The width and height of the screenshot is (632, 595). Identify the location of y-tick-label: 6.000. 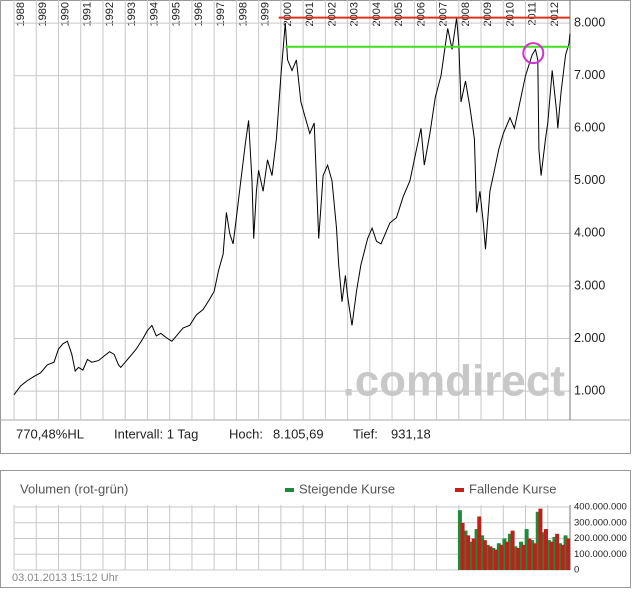
(589, 128).